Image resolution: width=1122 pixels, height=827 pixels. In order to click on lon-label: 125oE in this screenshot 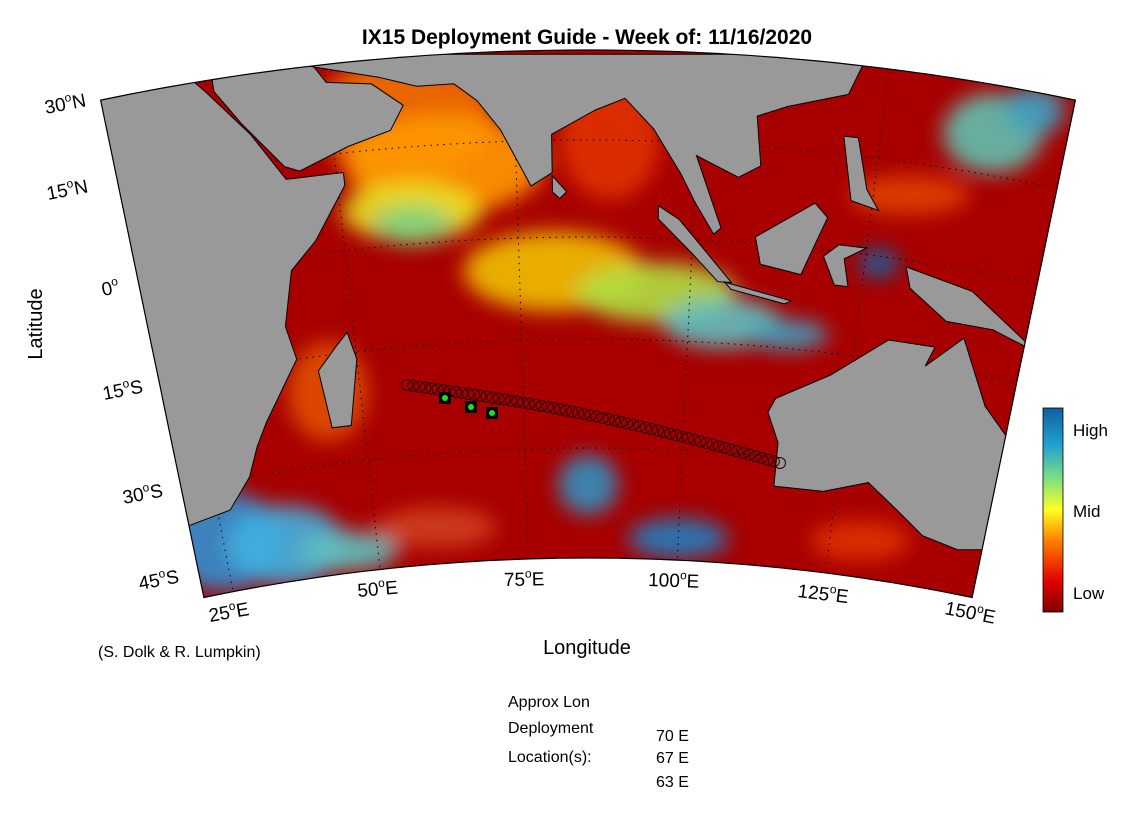, I will do `click(823, 593)`.